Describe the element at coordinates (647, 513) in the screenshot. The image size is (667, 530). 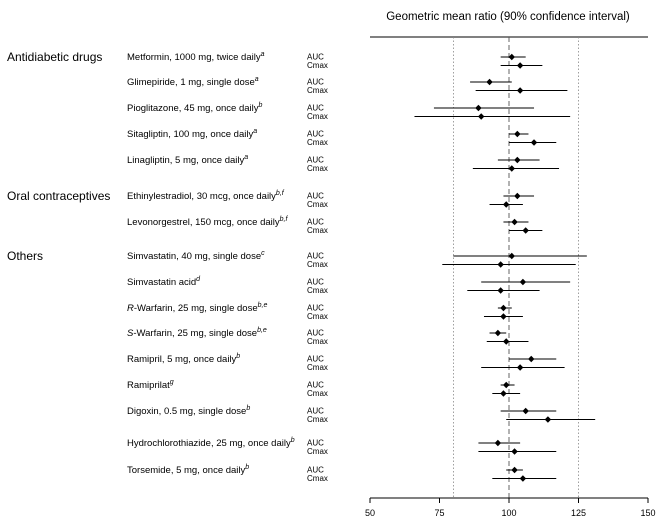
I see `x-tick-label: 150` at that location.